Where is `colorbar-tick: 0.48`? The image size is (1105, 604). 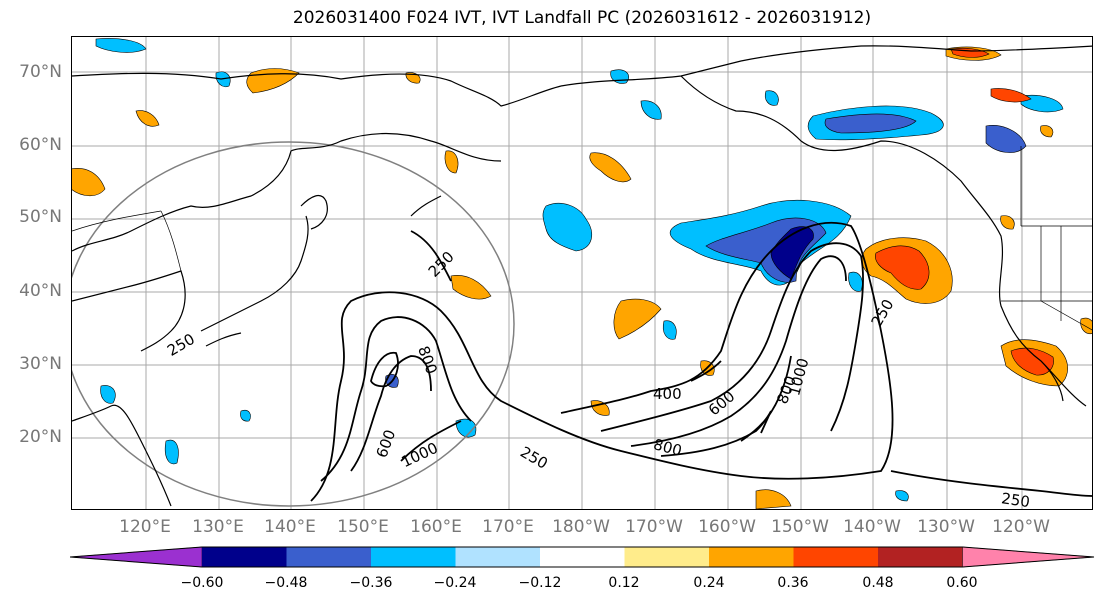 colorbar-tick: 0.48 is located at coordinates (878, 583).